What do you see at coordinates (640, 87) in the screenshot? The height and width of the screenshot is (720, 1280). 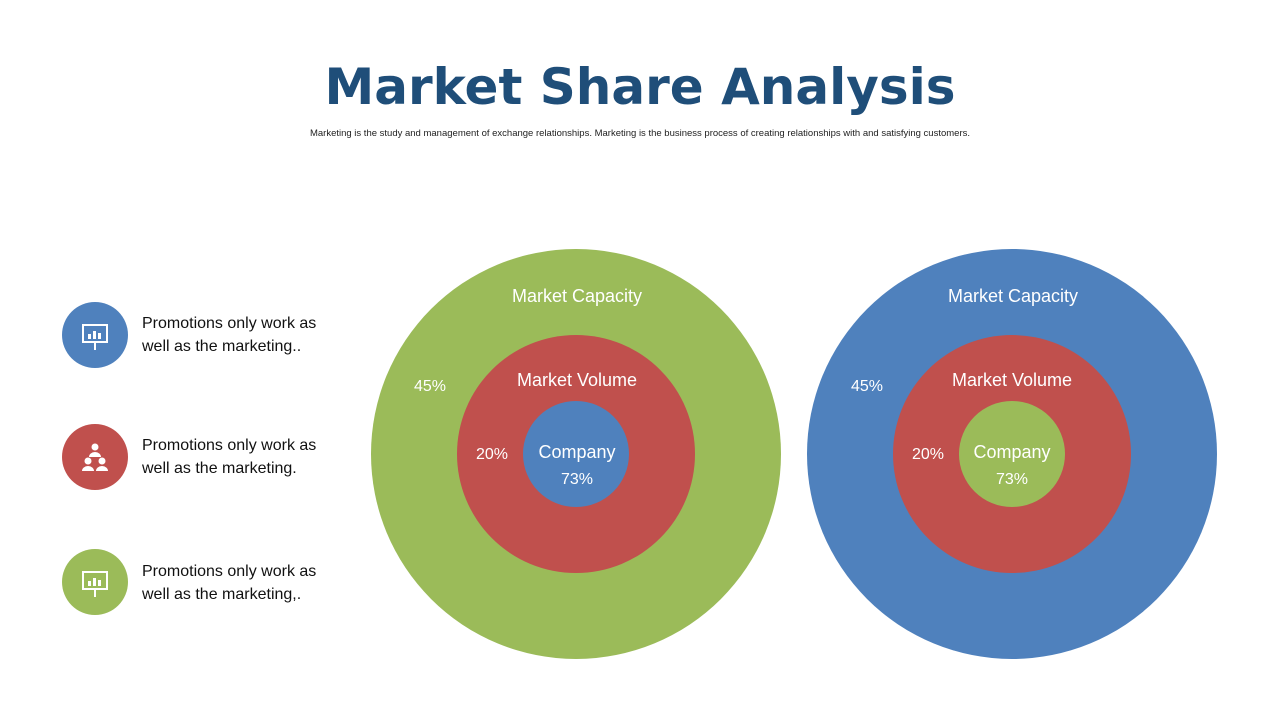 I see `title: Market Share Analysis` at bounding box center [640, 87].